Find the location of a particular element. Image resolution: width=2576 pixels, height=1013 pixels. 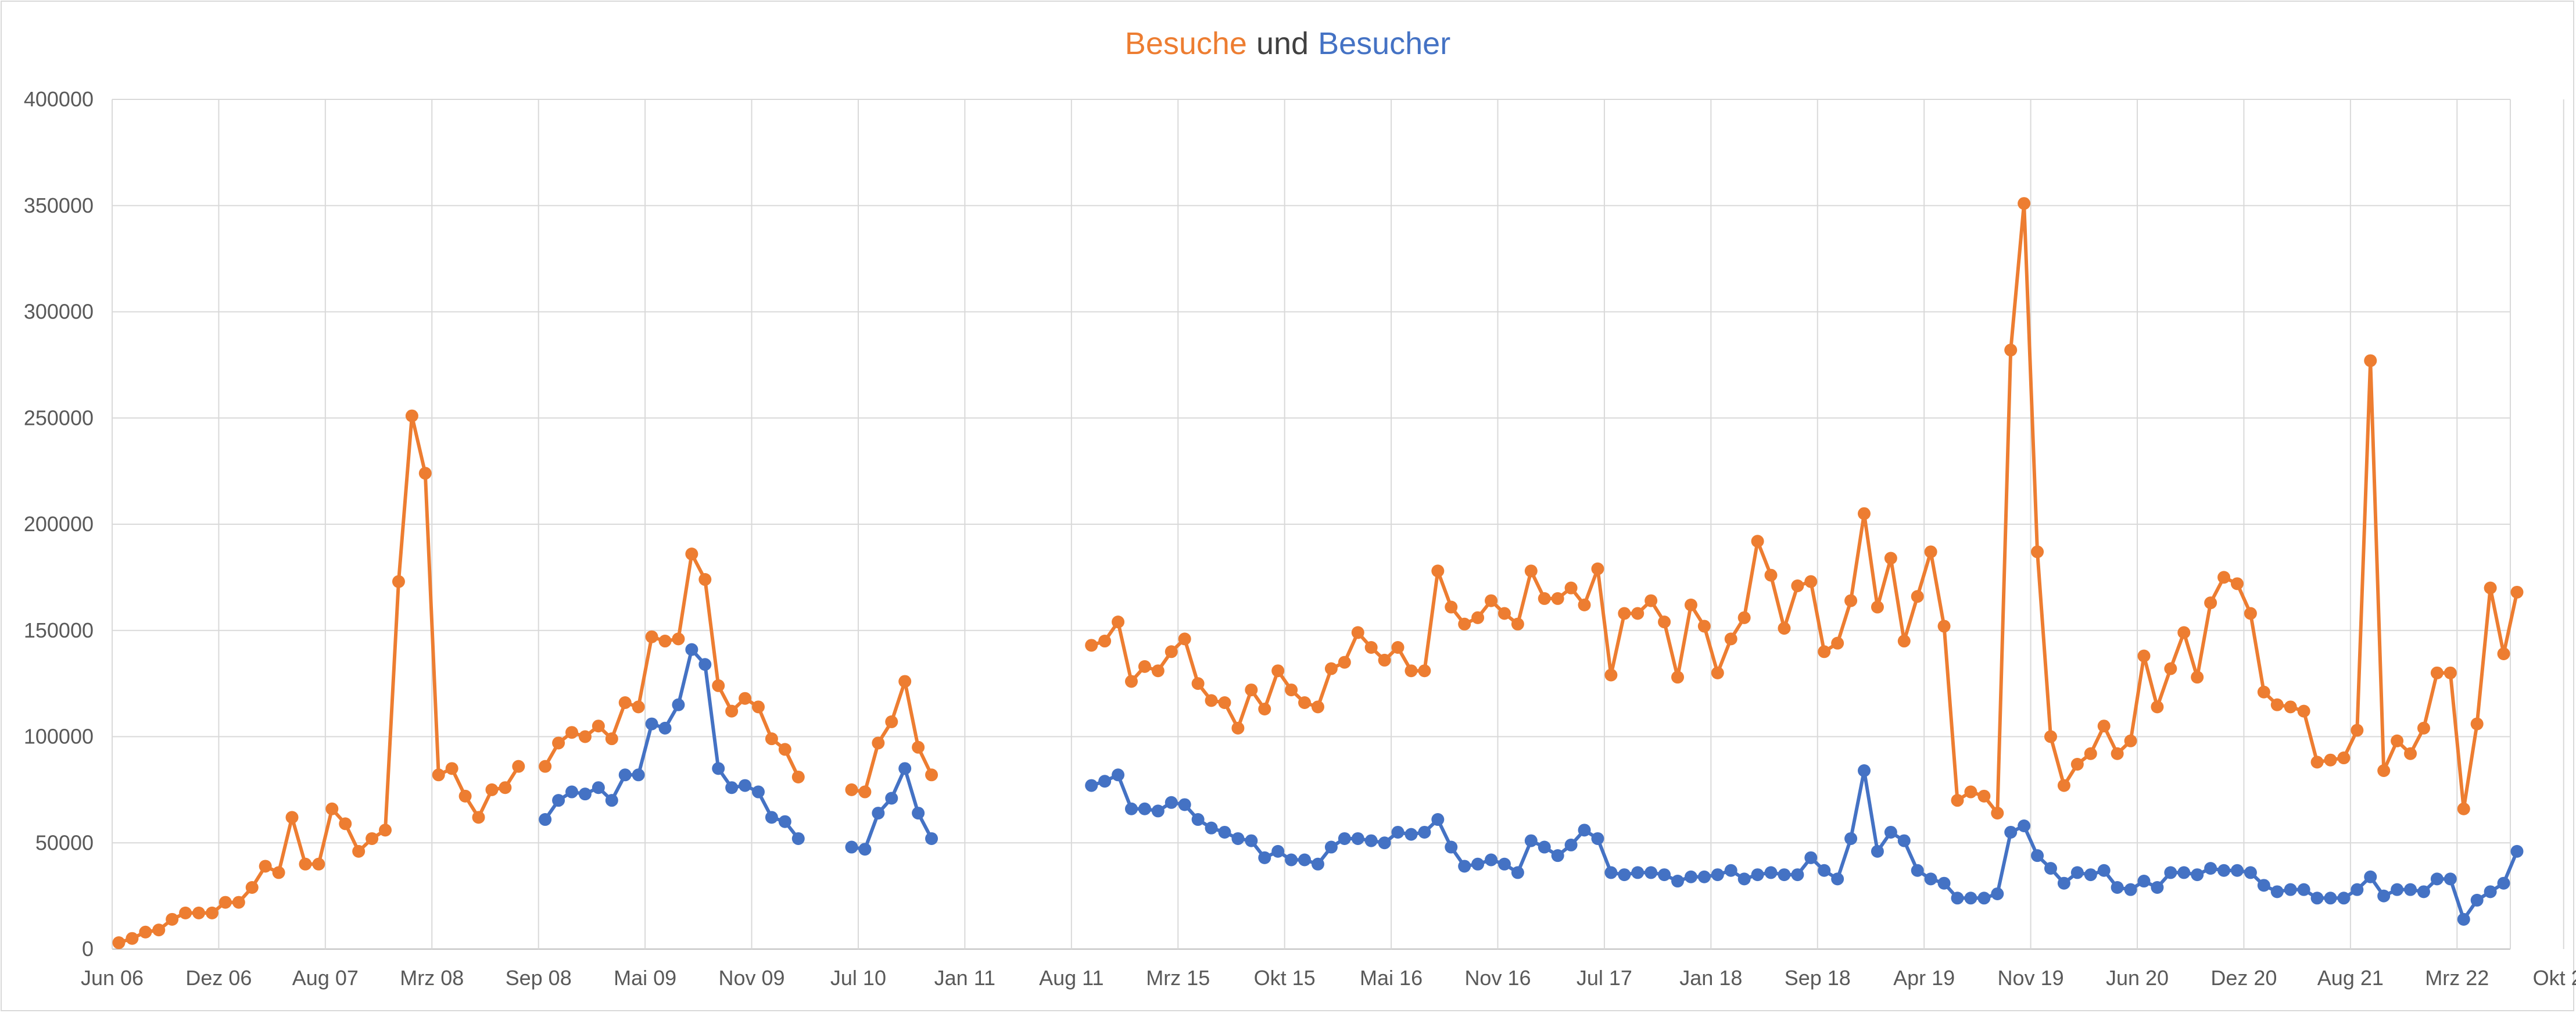

chart-title: Besuche und Besucher is located at coordinates (1287, 44).